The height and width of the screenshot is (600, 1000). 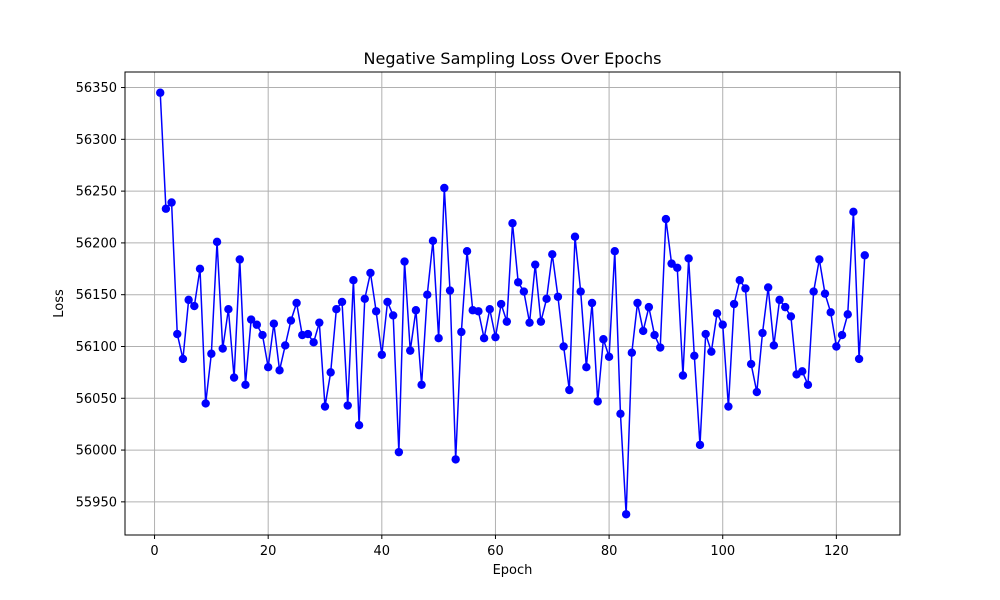 What do you see at coordinates (96, 88) in the screenshot?
I see `y-tick-label: 56350` at bounding box center [96, 88].